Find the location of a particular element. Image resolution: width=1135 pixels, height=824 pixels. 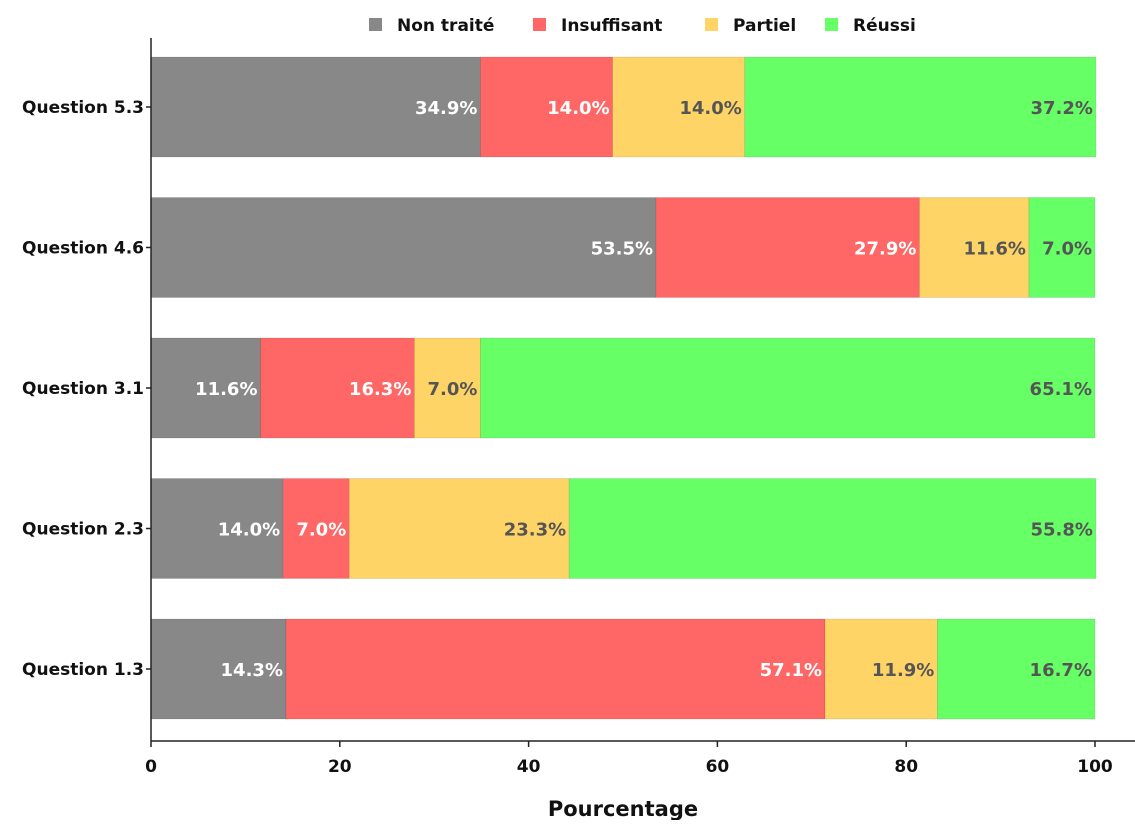

category-label: Question 5.3 is located at coordinates (83, 108).